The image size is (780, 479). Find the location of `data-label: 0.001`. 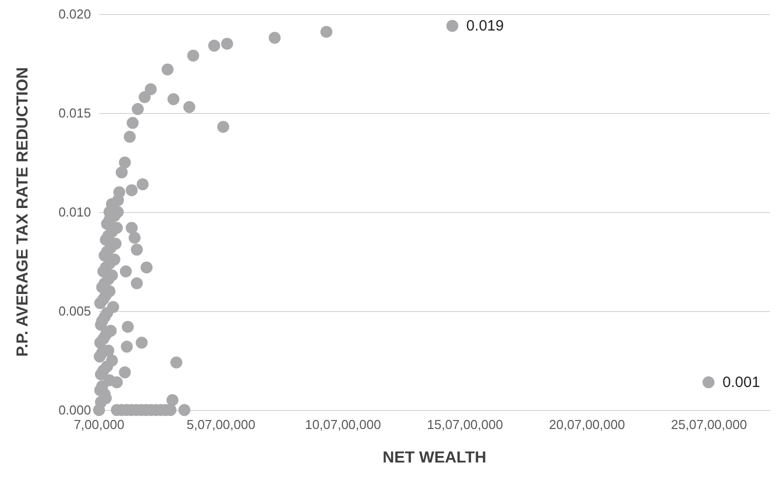

data-label: 0.001 is located at coordinates (741, 382).